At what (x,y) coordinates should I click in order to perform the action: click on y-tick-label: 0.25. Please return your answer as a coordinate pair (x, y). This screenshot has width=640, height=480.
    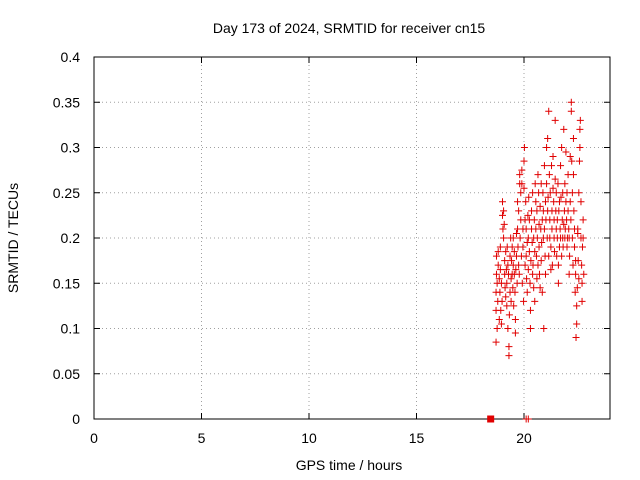
    Looking at the image, I should click on (66, 193).